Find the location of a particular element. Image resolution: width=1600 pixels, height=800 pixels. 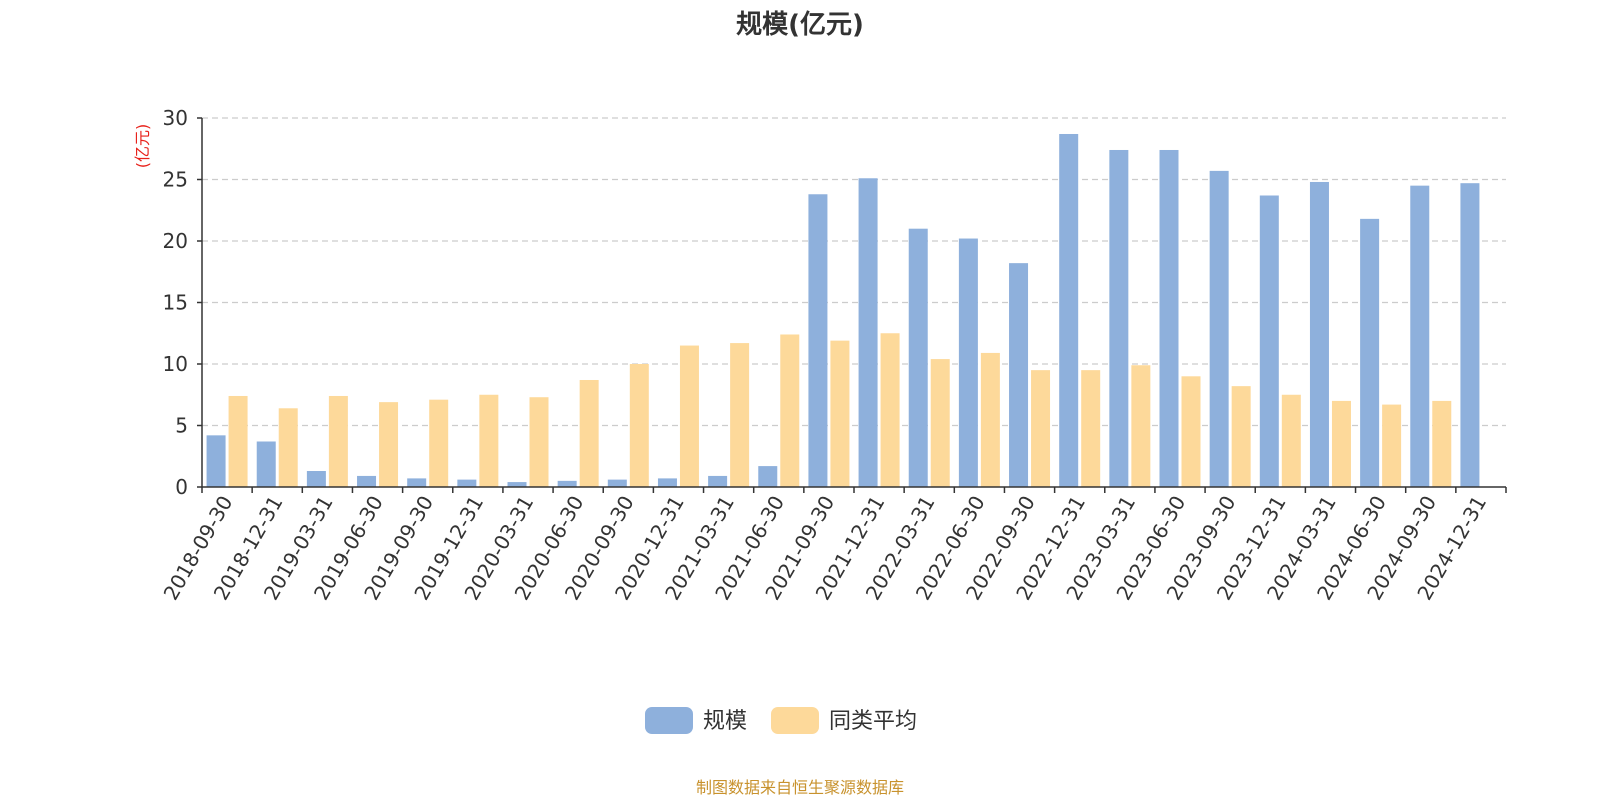

legend-item-scale: 规模 is located at coordinates (696, 720).